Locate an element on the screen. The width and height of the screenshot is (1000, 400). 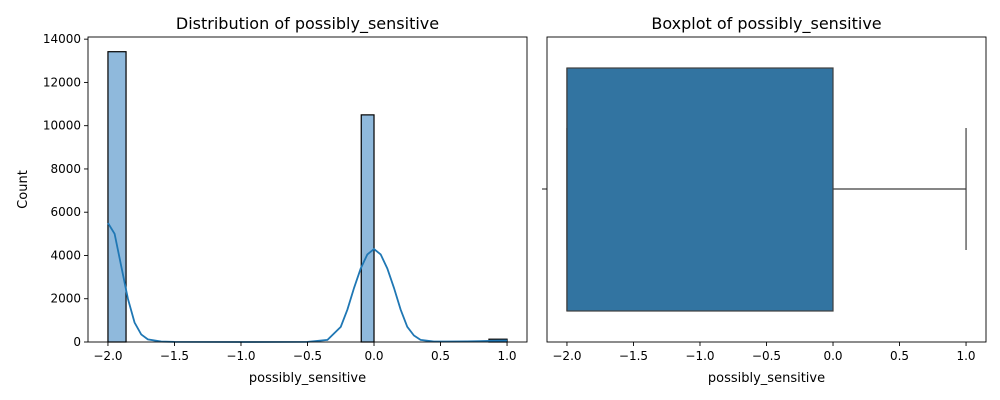
y-tick-label: 4000 is located at coordinates (65, 255).